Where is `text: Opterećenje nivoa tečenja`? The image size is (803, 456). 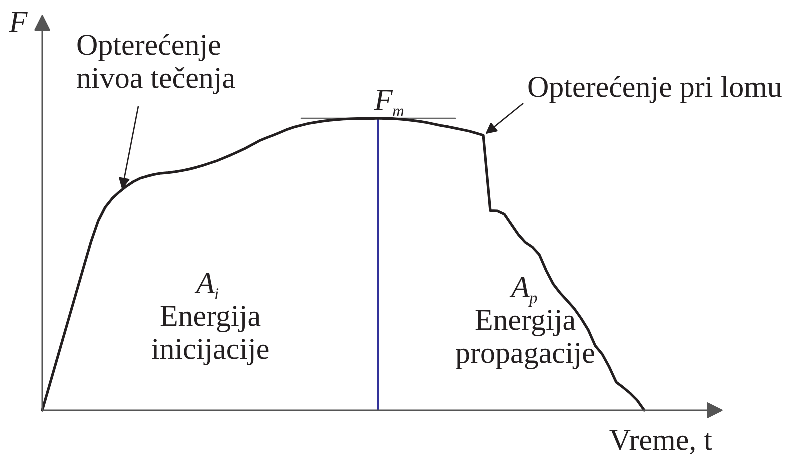 text: Opterećenje nivoa tečenja is located at coordinates (156, 62).